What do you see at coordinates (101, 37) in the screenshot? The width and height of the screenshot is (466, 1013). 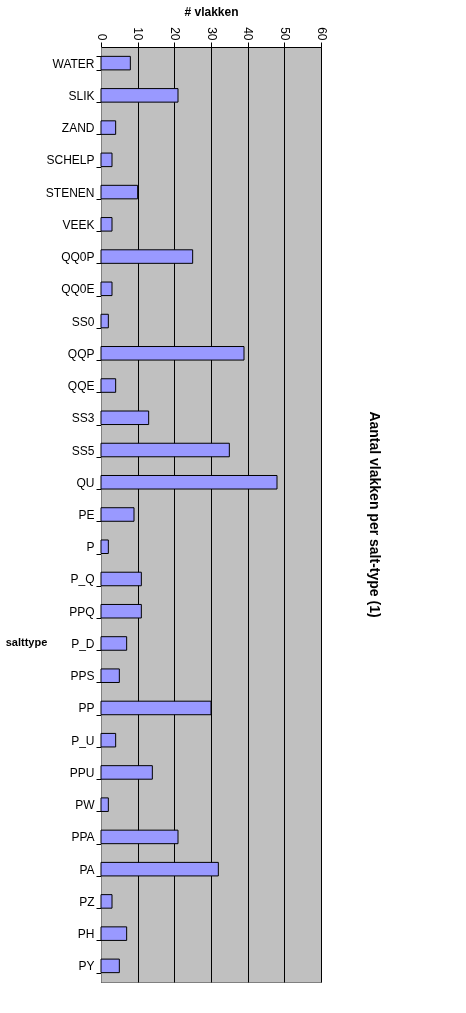 I see `x-tick-label: 0` at bounding box center [101, 37].